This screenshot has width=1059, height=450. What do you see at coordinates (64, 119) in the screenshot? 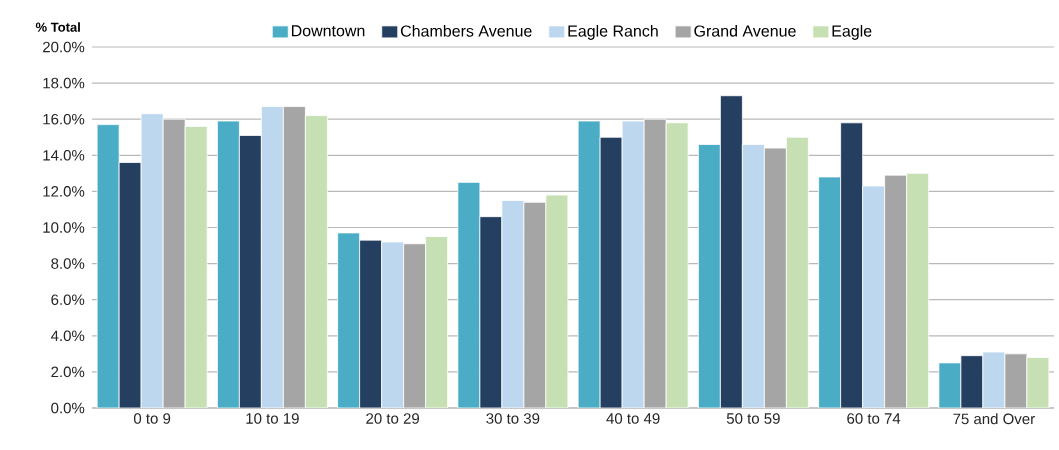
I see `y-tick-label: 16.0%` at bounding box center [64, 119].